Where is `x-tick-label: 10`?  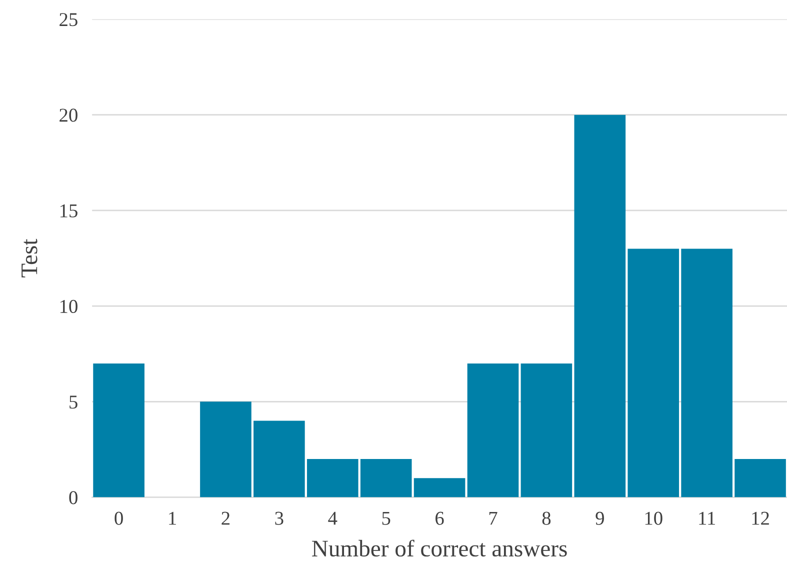
x-tick-label: 10 is located at coordinates (653, 518).